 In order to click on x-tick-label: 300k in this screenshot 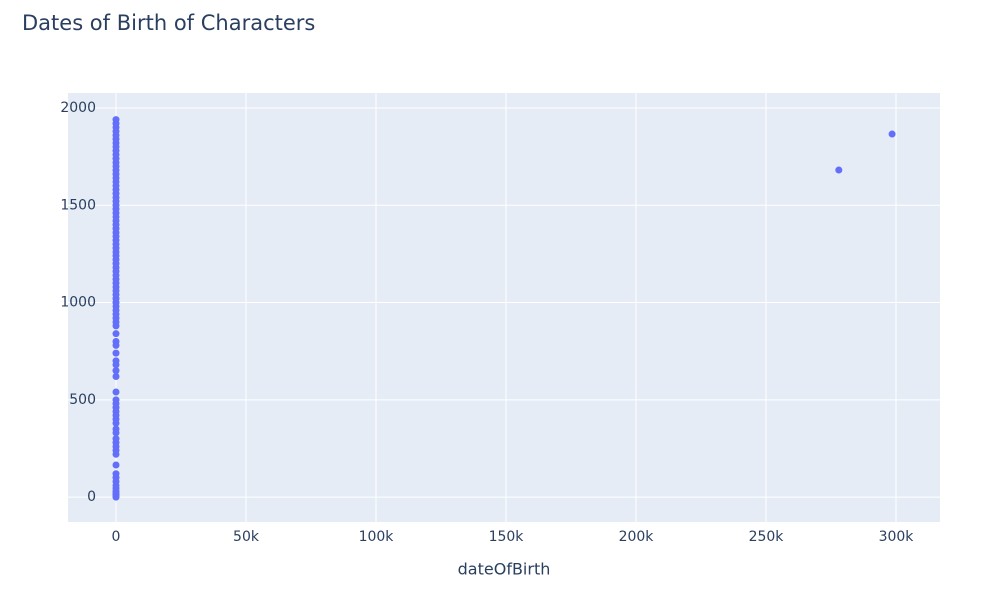, I will do `click(897, 537)`.